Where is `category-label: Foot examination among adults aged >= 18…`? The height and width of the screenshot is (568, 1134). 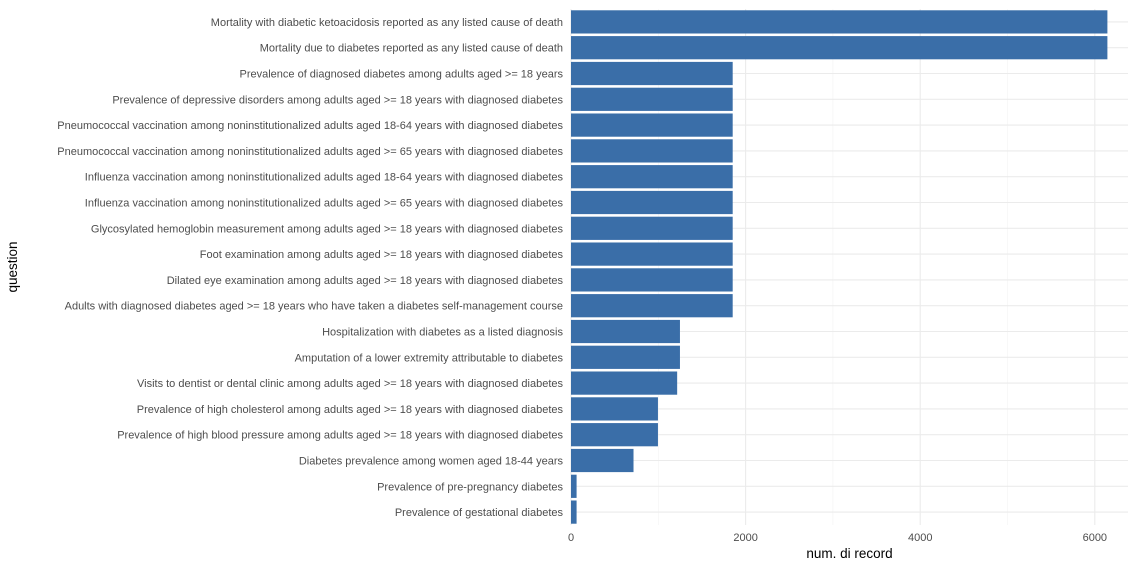
category-label: Foot examination among adults aged >= 18… is located at coordinates (382, 255).